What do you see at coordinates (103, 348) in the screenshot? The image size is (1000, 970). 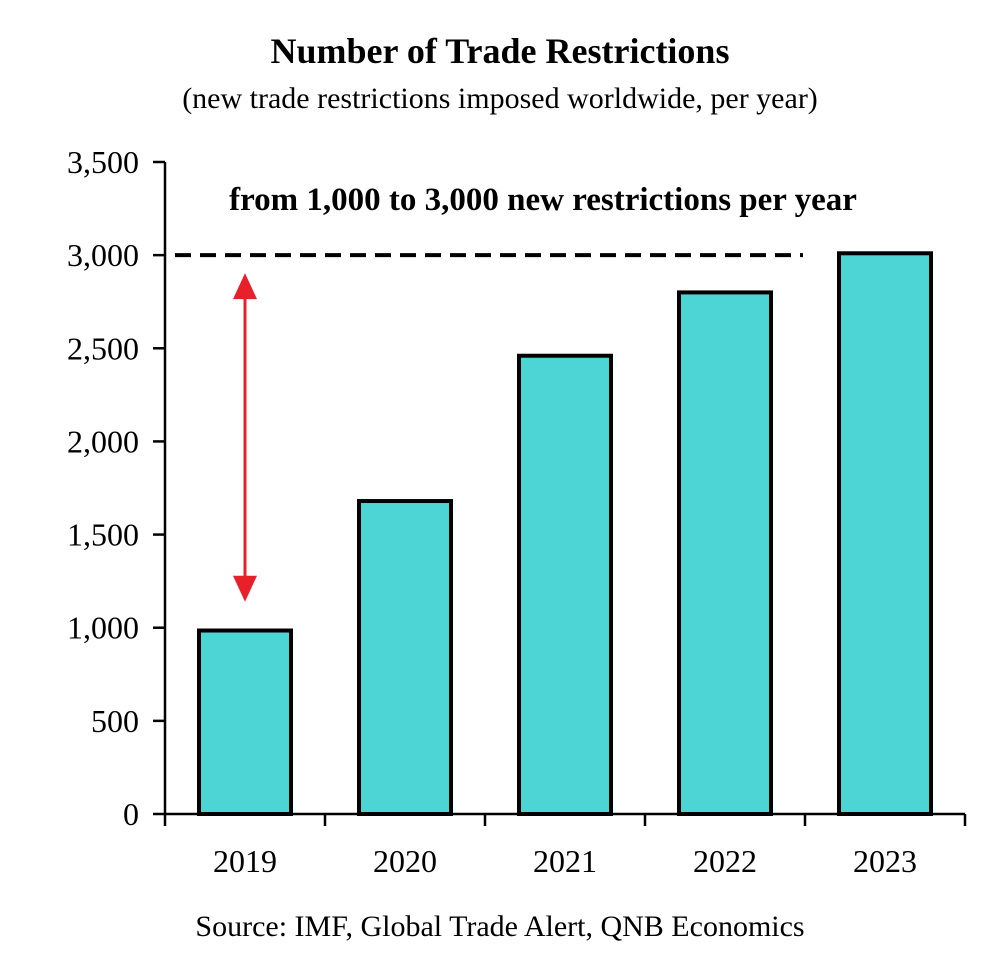 I see `y-tick-label: 2,500` at bounding box center [103, 348].